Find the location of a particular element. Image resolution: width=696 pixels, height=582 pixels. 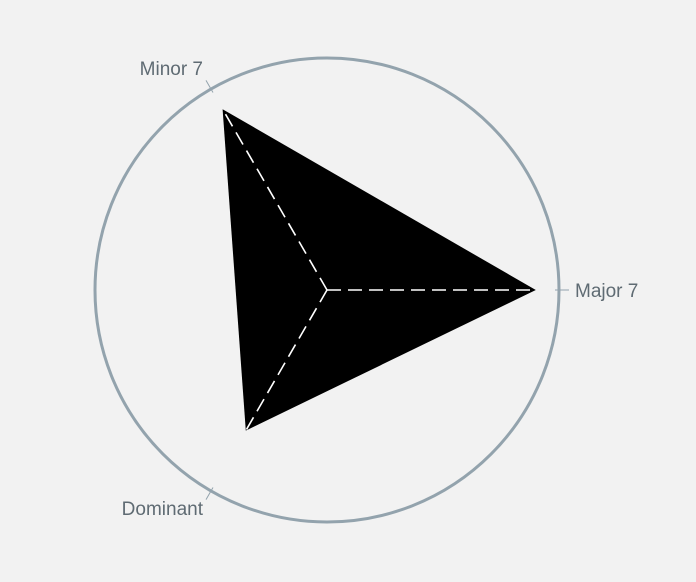

axis-label-minor-7: Minor 7 is located at coordinates (171, 69).